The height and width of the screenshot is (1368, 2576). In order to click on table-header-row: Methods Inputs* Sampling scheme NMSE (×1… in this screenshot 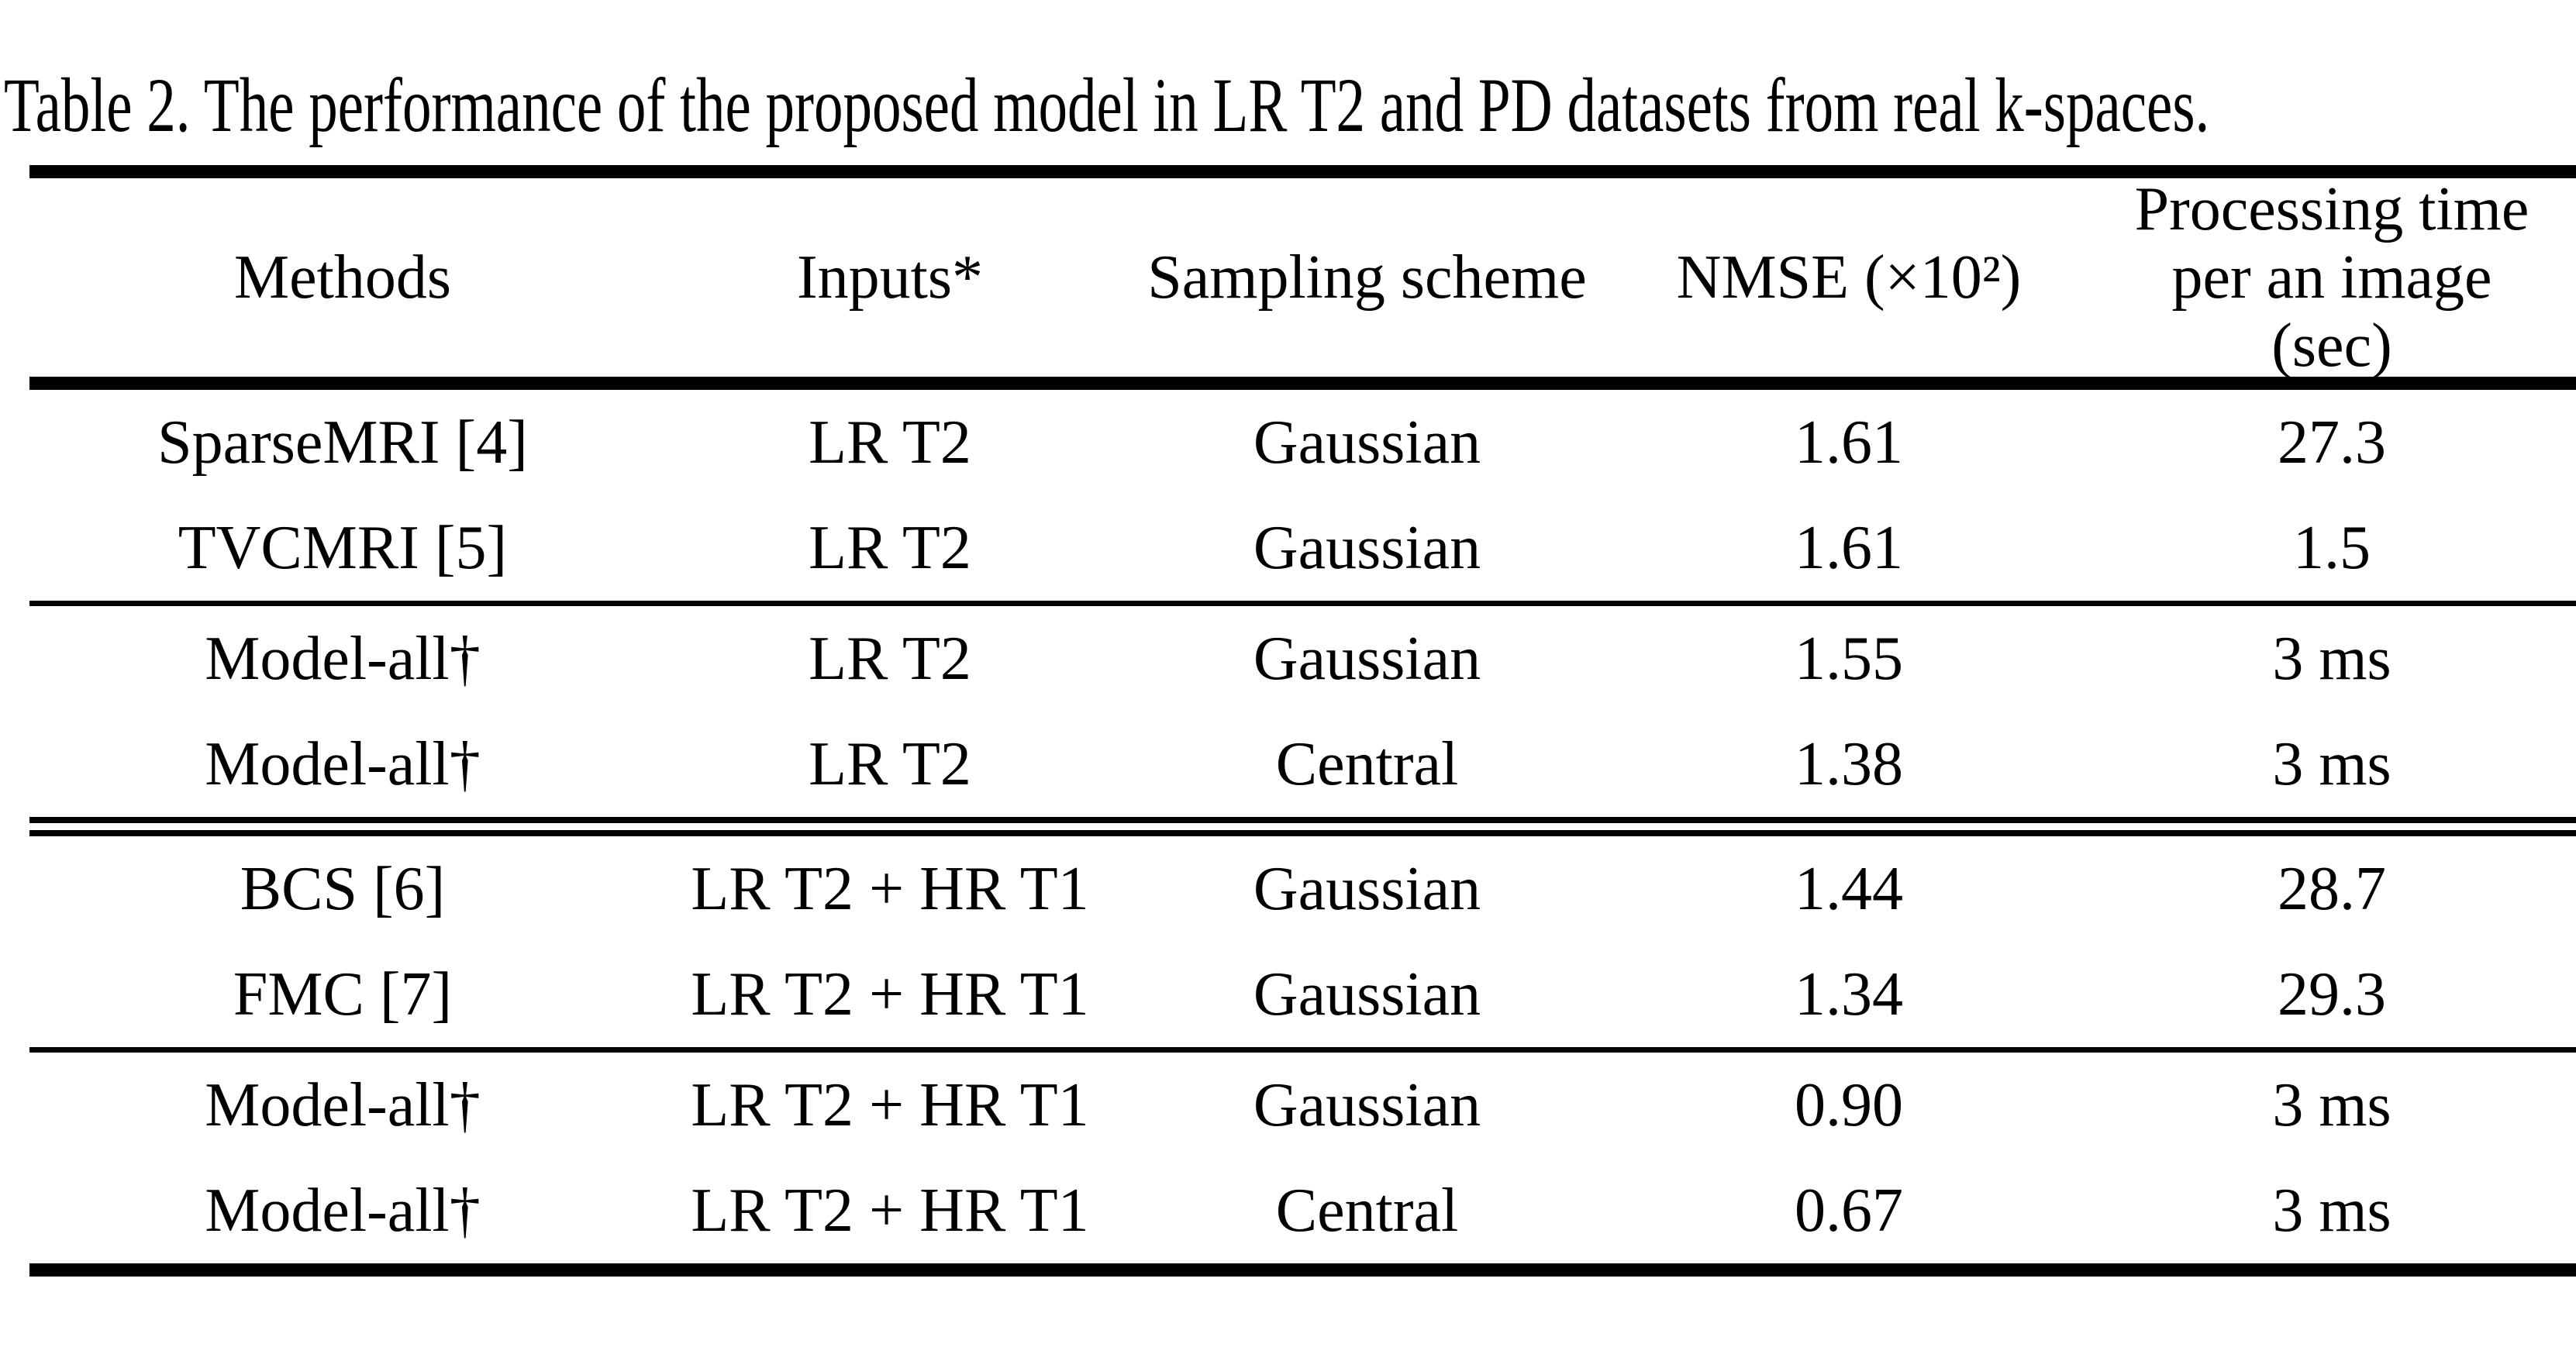, I will do `click(1302, 277)`.